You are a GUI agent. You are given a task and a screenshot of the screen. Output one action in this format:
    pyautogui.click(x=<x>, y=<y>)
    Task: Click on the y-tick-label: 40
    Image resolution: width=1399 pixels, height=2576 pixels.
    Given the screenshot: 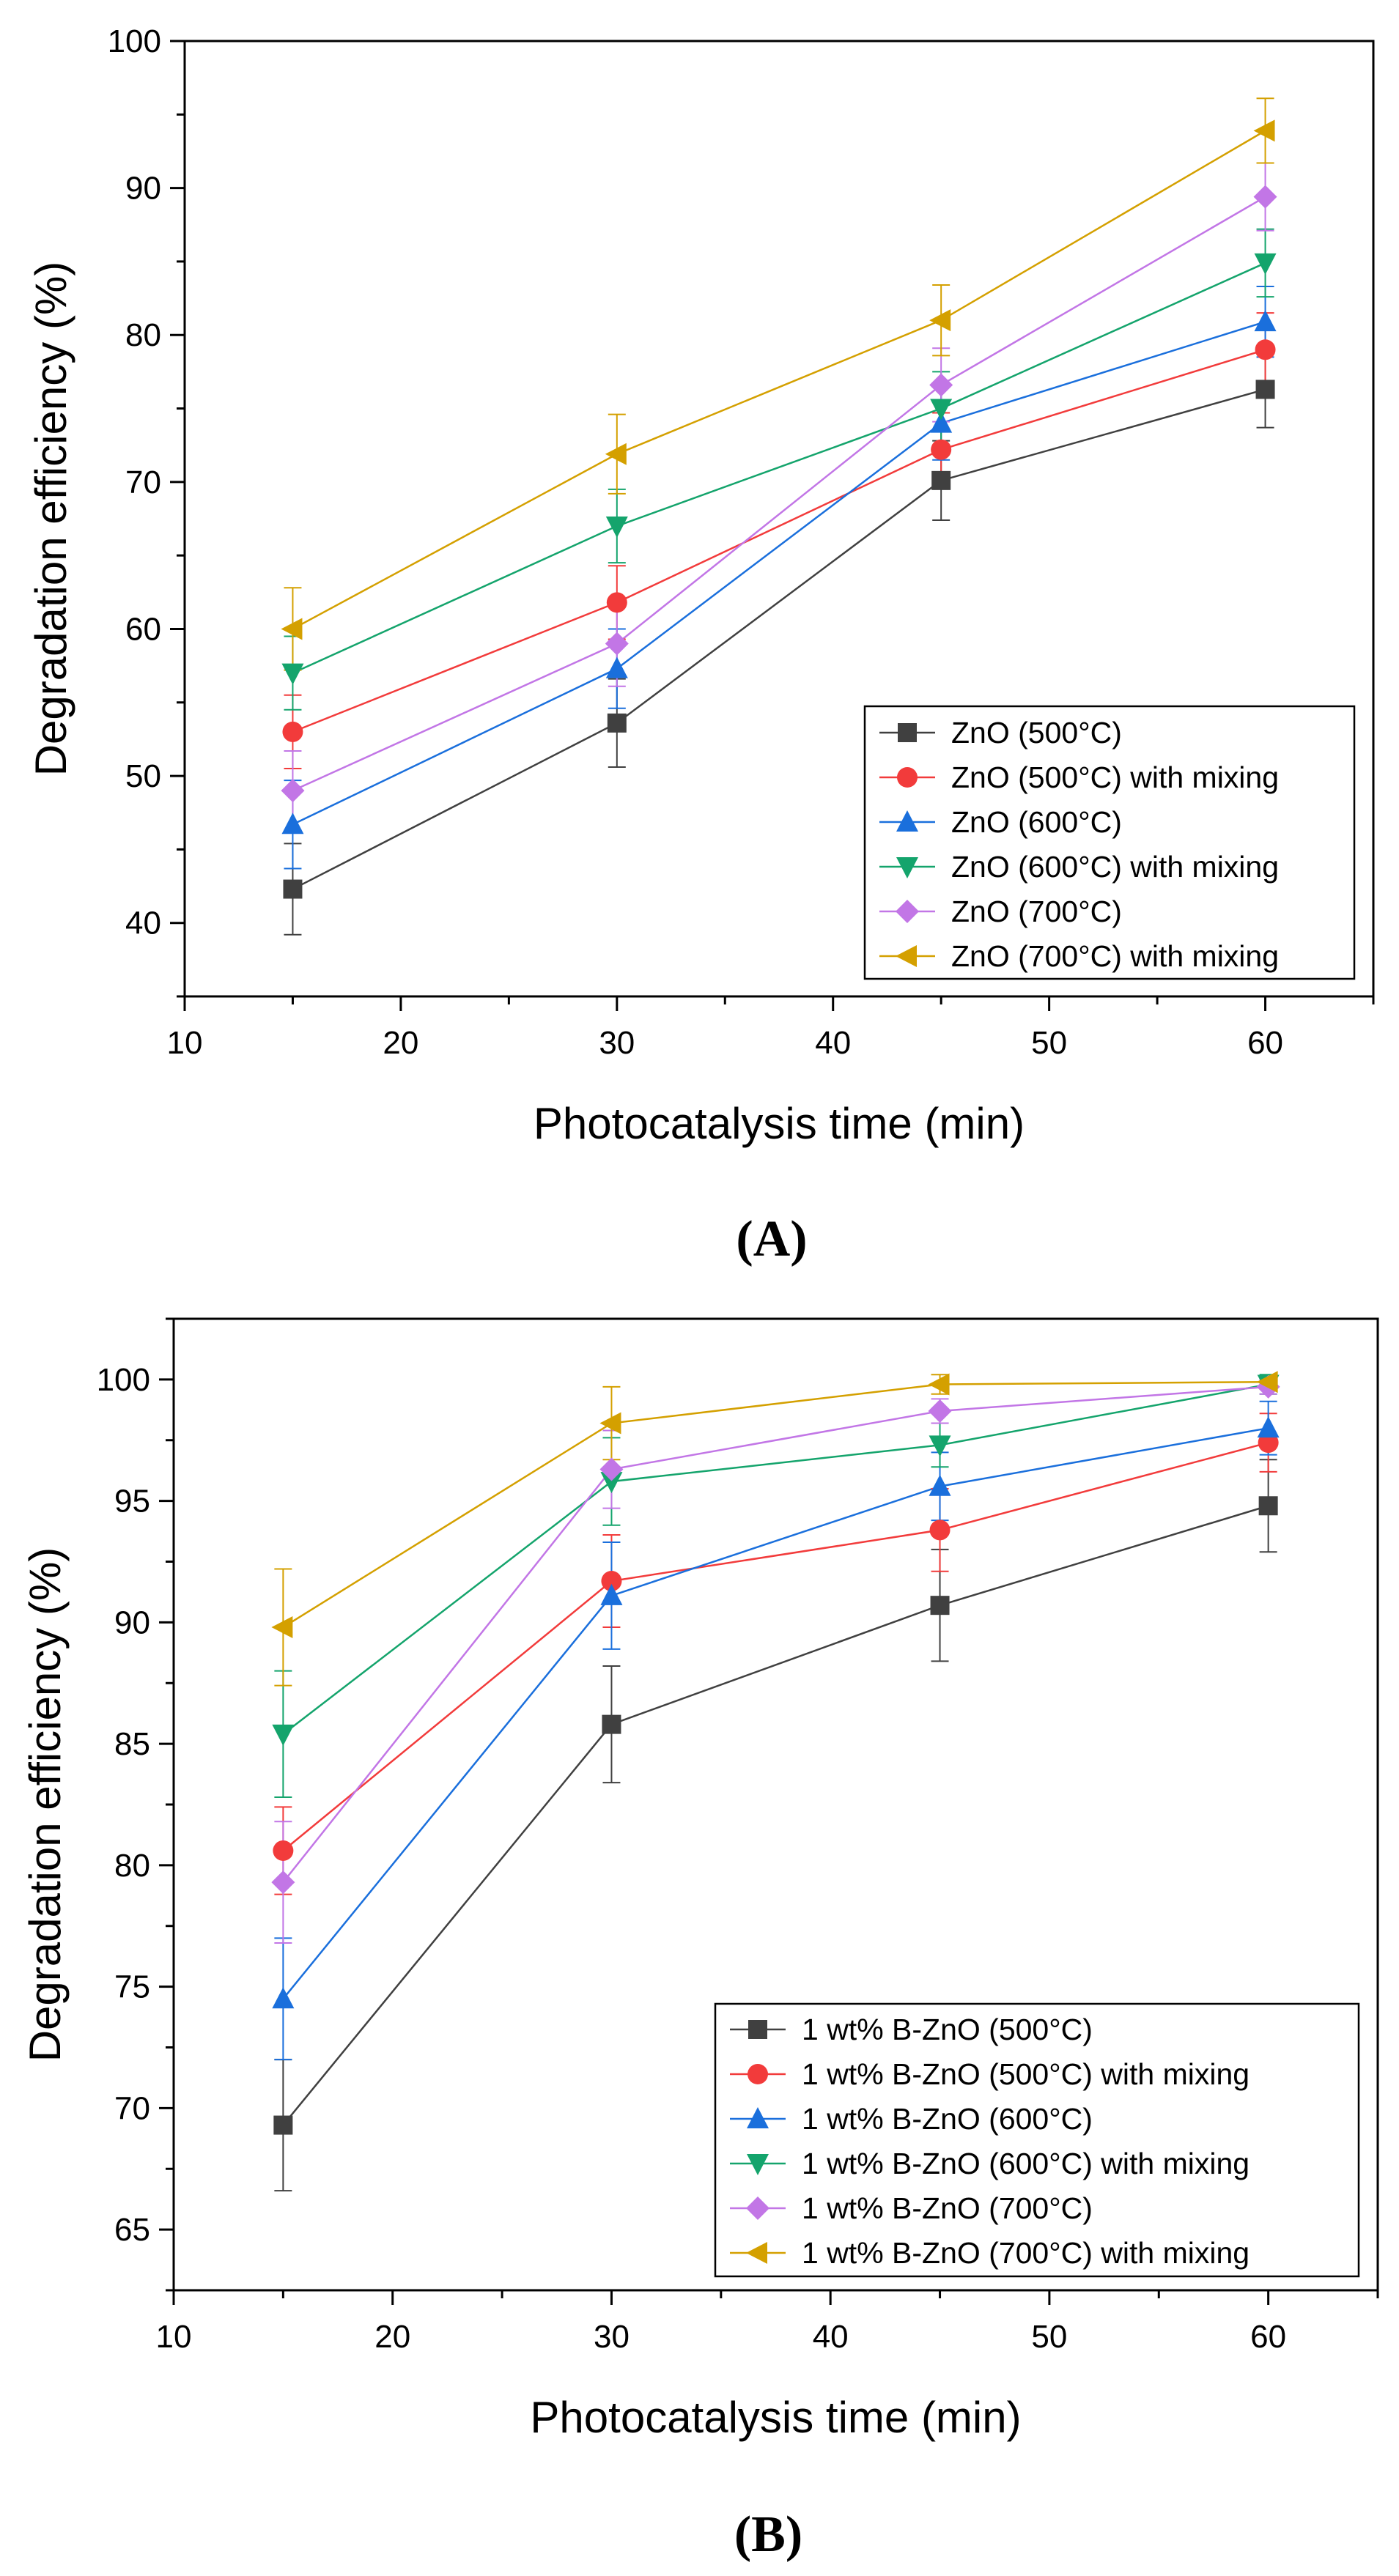 What is the action you would take?
    pyautogui.click(x=143, y=923)
    